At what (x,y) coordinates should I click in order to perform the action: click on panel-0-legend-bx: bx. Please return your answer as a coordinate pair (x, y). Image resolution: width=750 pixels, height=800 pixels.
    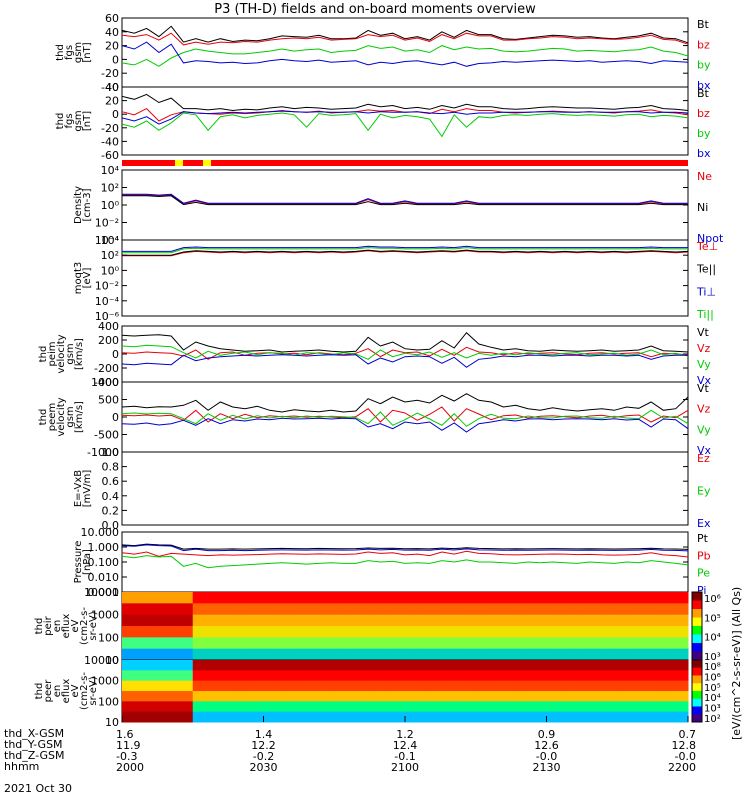
    Looking at the image, I should click on (704, 85).